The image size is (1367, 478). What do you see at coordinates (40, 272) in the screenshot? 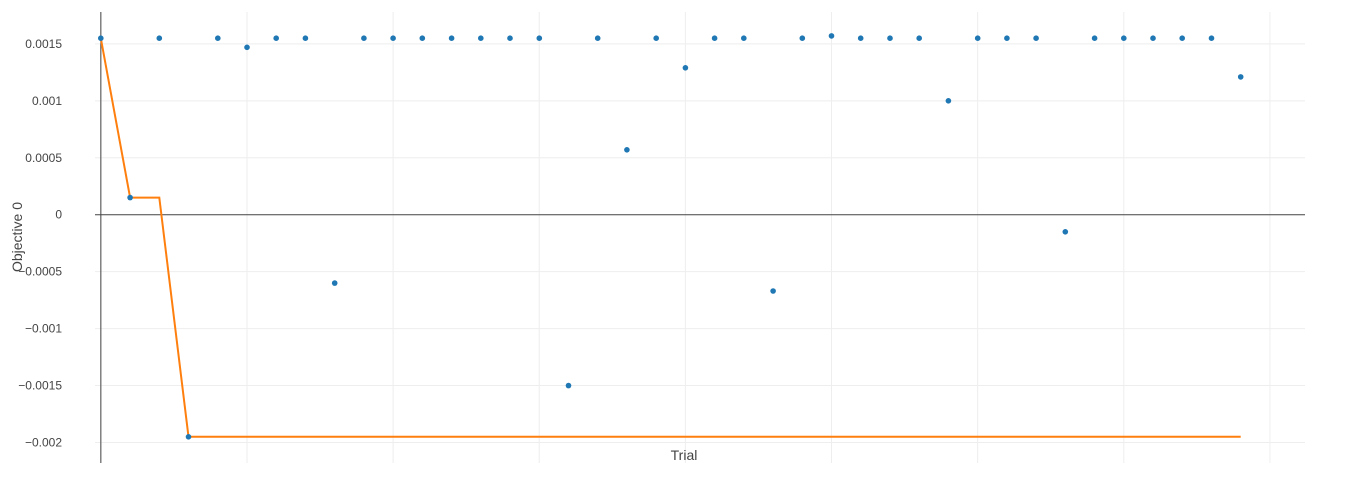
I see `y-tick-label: −0.0005` at bounding box center [40, 272].